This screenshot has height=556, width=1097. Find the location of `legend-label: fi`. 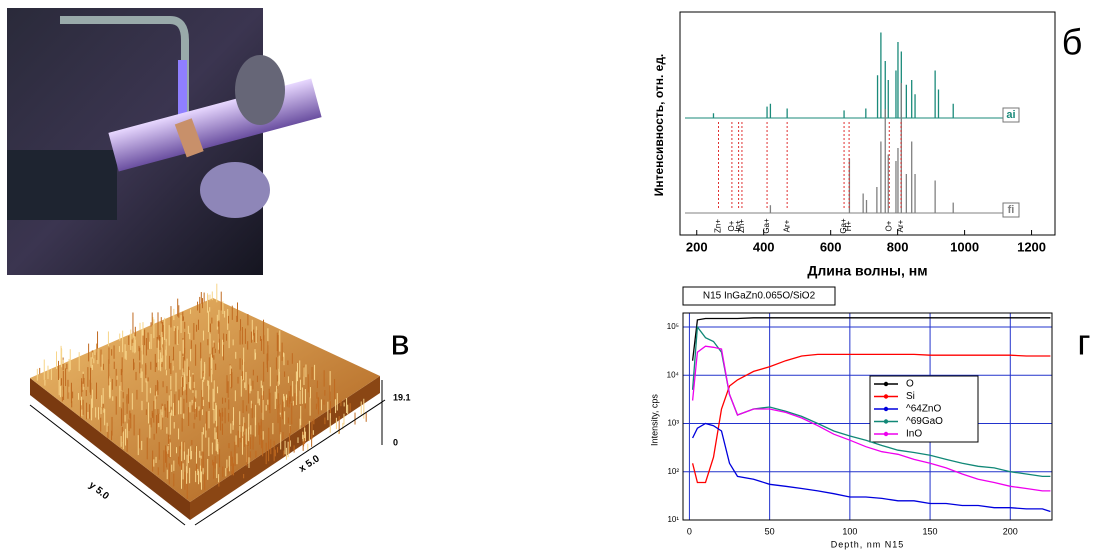

legend-label: fi is located at coordinates (1011, 210).